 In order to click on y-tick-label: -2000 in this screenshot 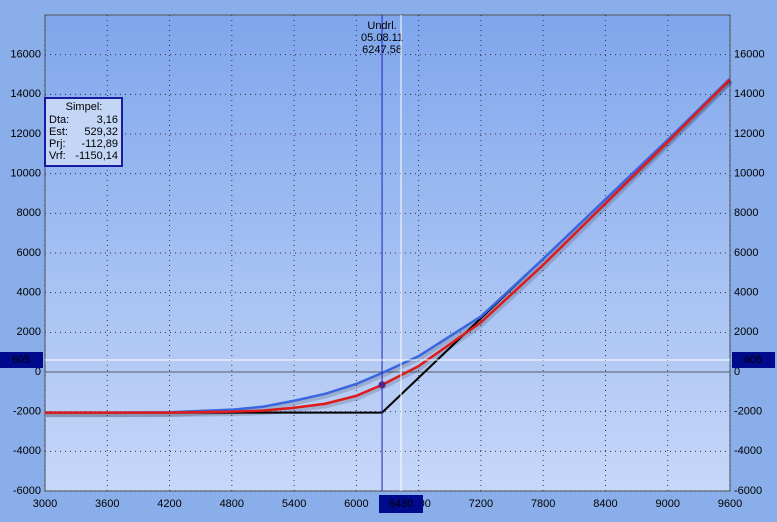, I will do `click(27, 412)`.